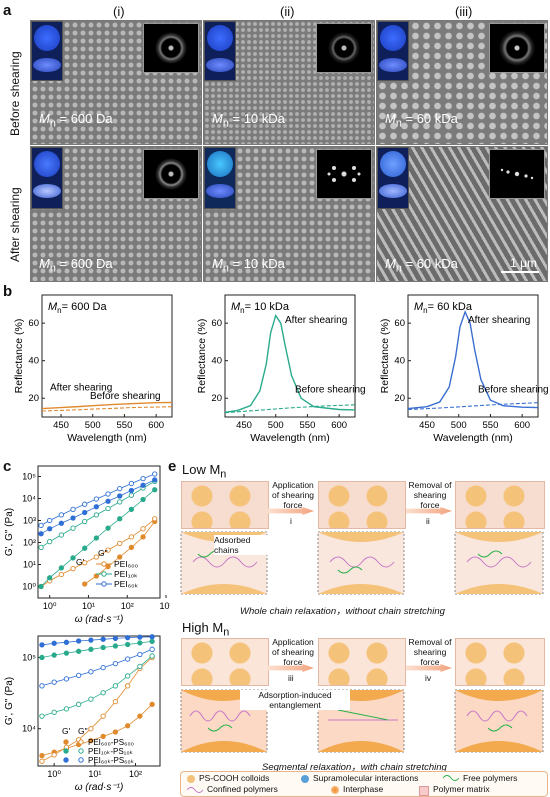 This screenshot has height=797, width=550. I want to click on y-tick-label: 10², so click(29, 542).